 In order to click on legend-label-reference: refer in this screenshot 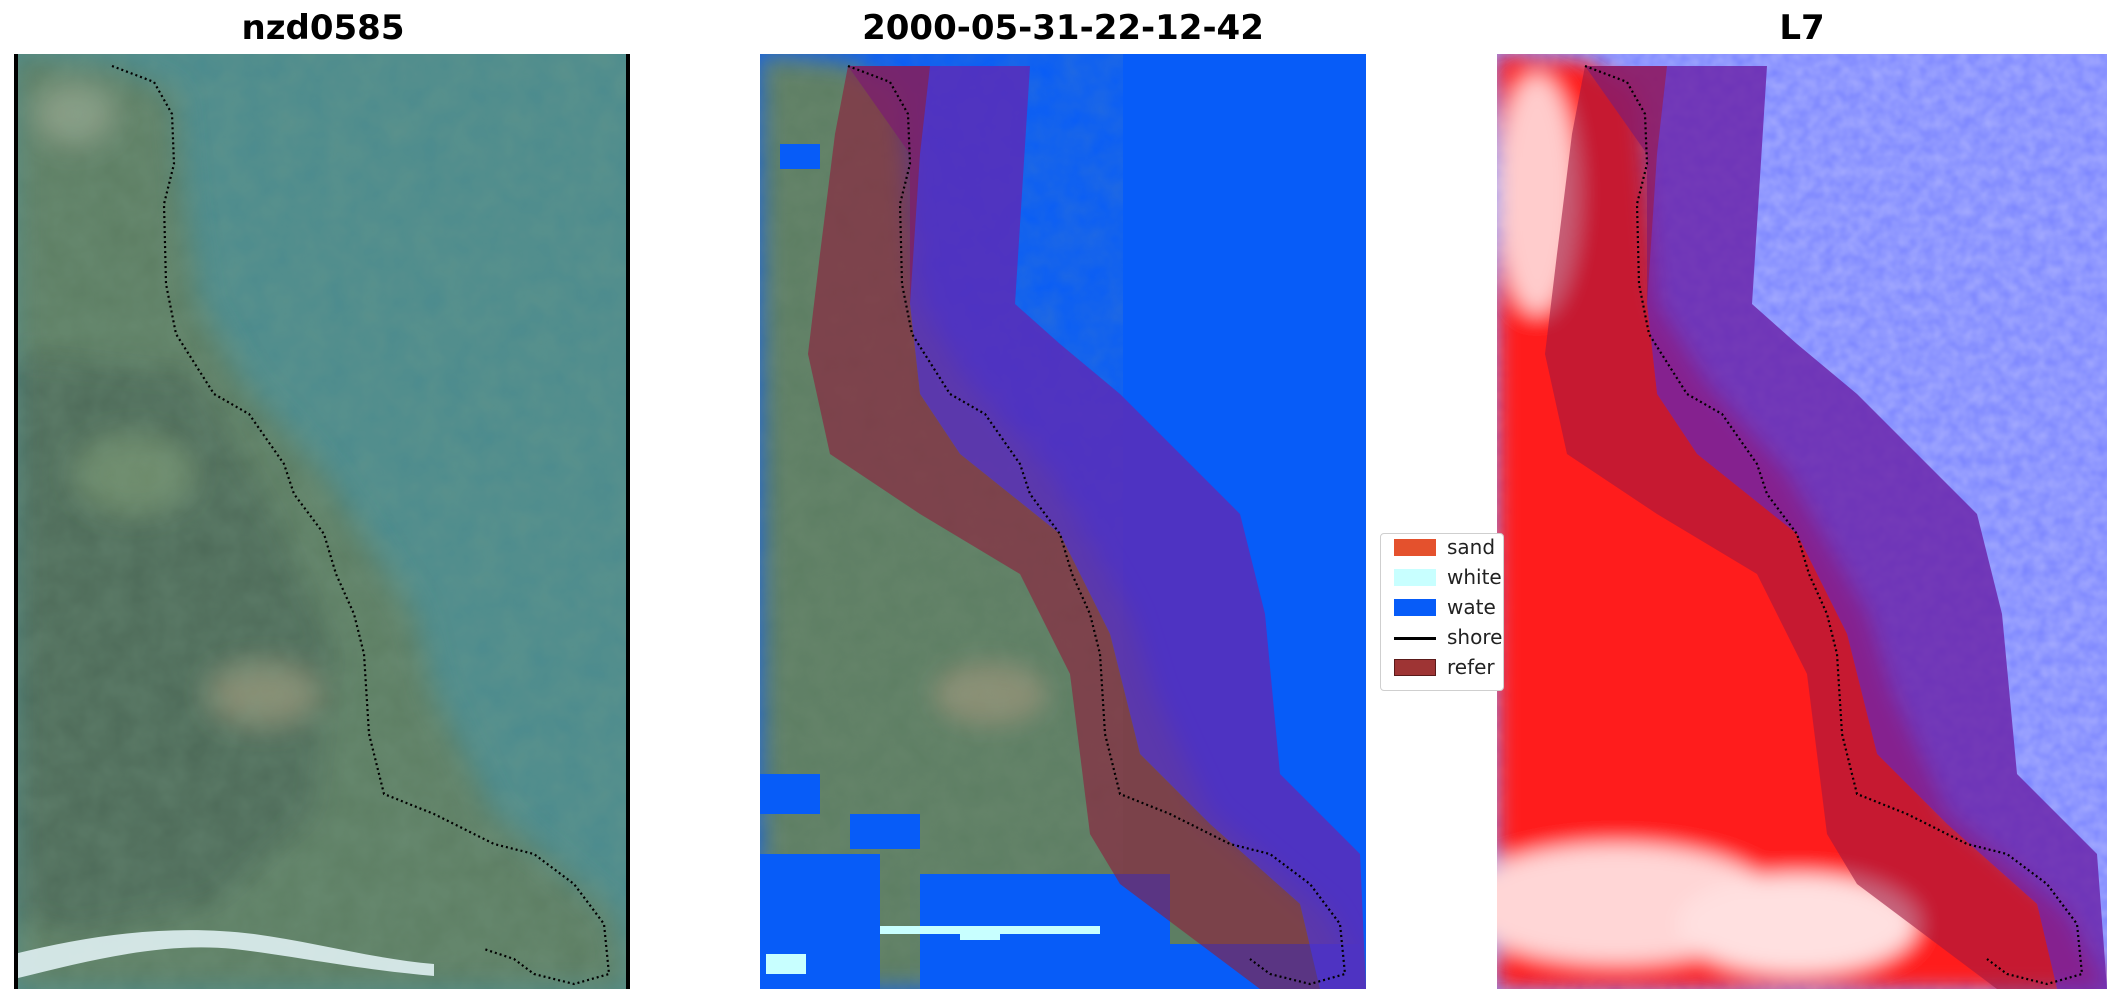, I will do `click(1471, 667)`.